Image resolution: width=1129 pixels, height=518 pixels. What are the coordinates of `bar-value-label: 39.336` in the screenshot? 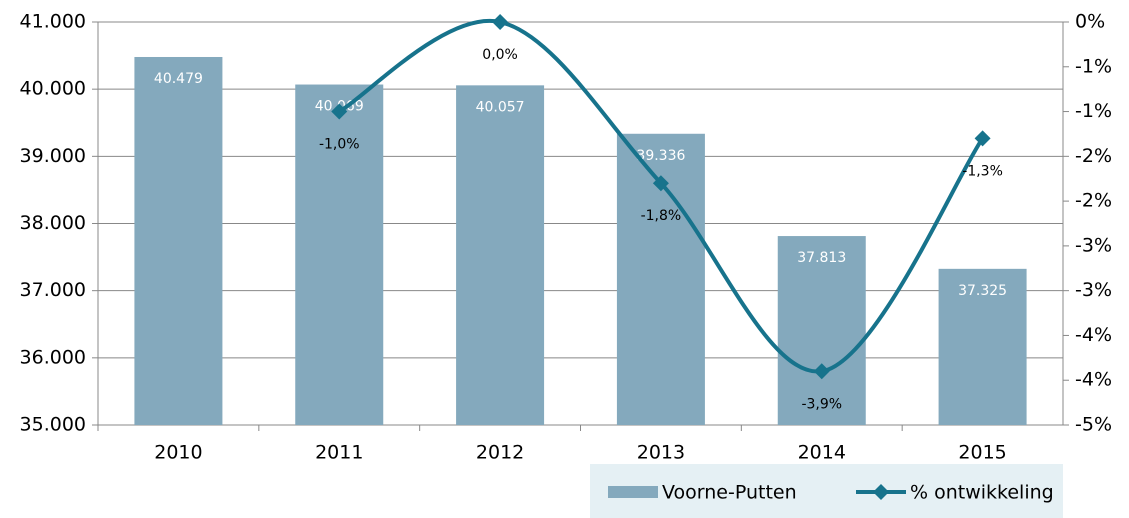 It's located at (660, 156).